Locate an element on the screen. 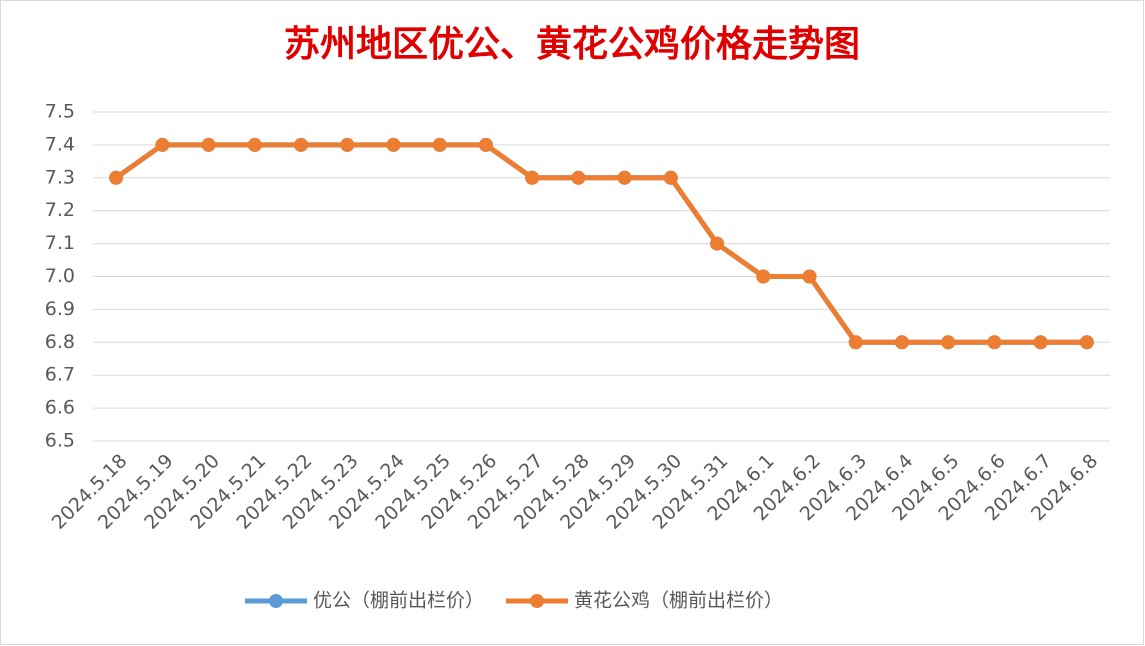  y-tick-label: 7.0 is located at coordinates (60, 276).